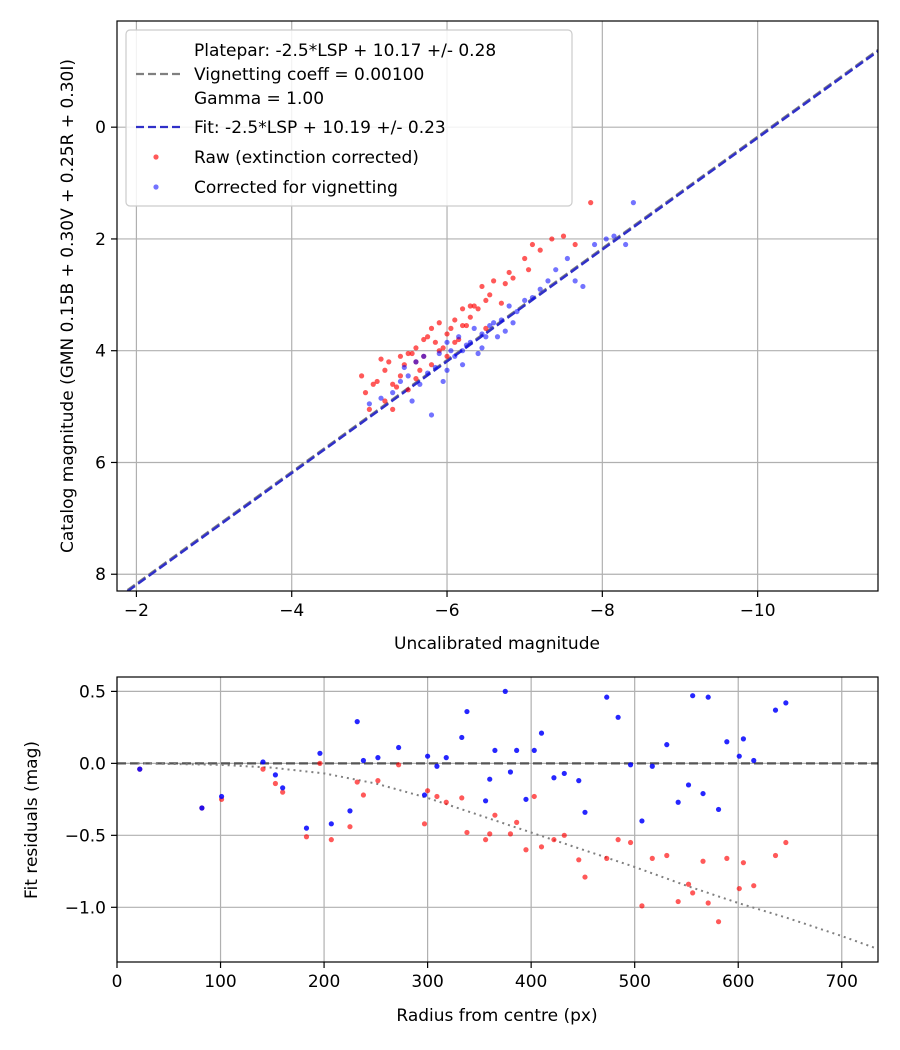 This screenshot has width=900, height=1050. I want to click on legend-fit-label: Fit: -2.5*LSP + 10.19 +/- 0.23, so click(320, 128).